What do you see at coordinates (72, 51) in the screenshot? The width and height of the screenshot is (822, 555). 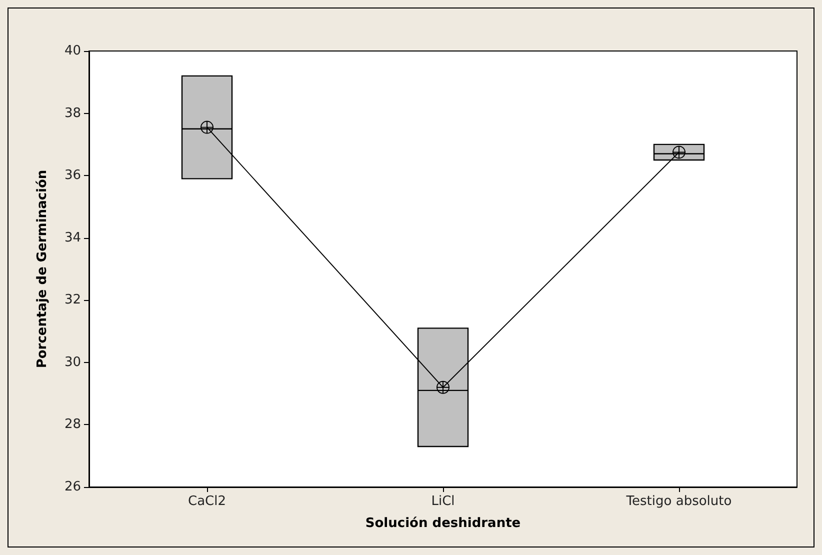 I see `y-tick-label: 40` at bounding box center [72, 51].